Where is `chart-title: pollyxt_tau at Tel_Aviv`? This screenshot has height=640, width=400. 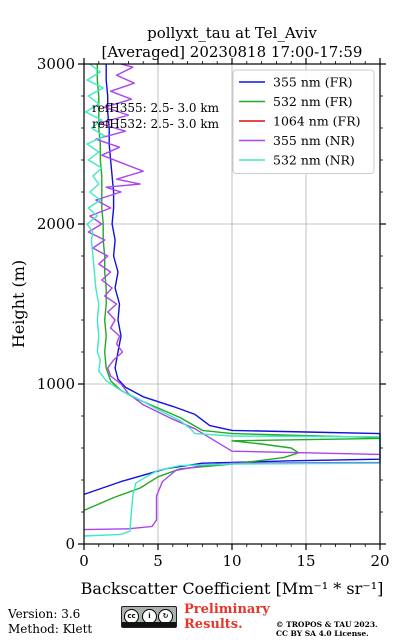 chart-title: pollyxt_tau at Tel_Aviv is located at coordinates (232, 33).